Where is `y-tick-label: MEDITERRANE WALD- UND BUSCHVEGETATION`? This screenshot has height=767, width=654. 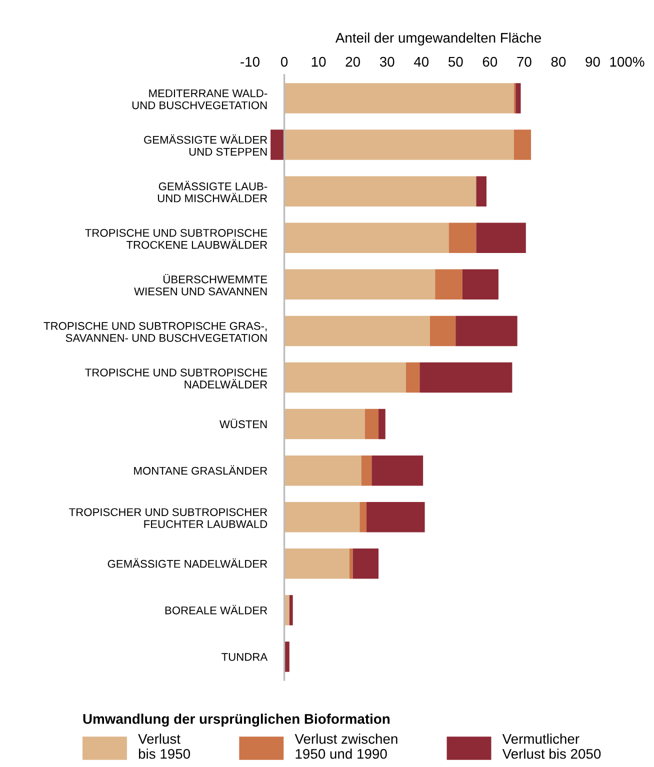
y-tick-label: MEDITERRANE WALD- UND BUSCHVEGETATION is located at coordinates (200, 99).